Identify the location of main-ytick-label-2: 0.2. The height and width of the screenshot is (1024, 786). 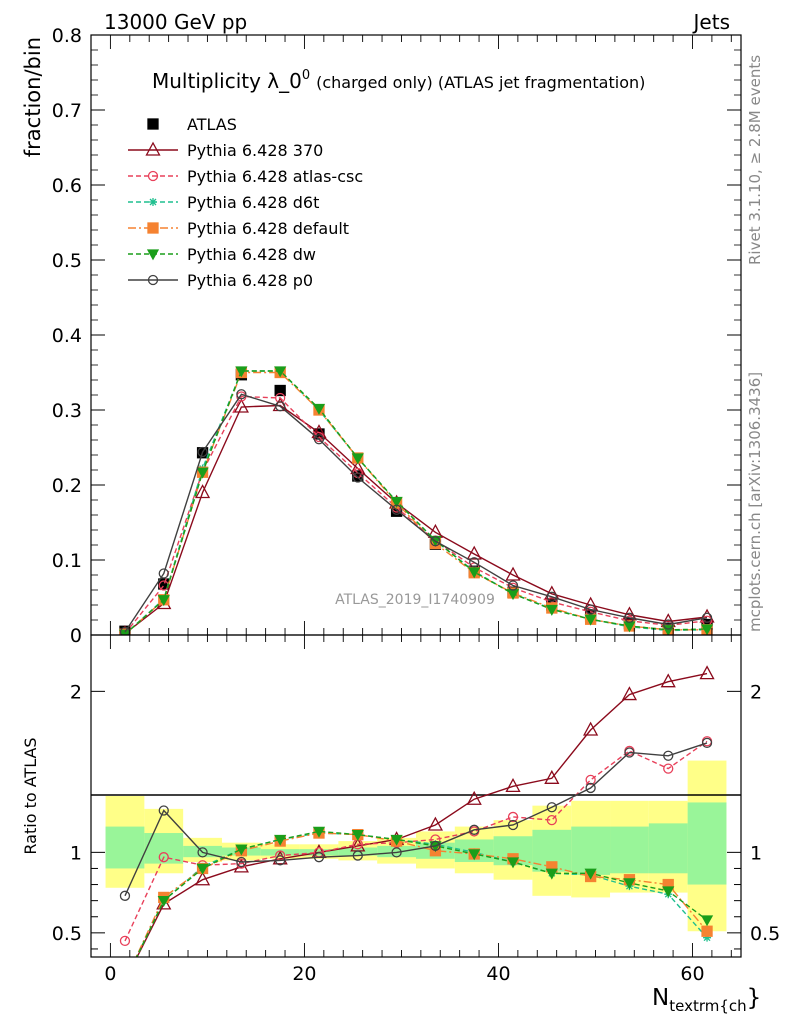
(67, 486).